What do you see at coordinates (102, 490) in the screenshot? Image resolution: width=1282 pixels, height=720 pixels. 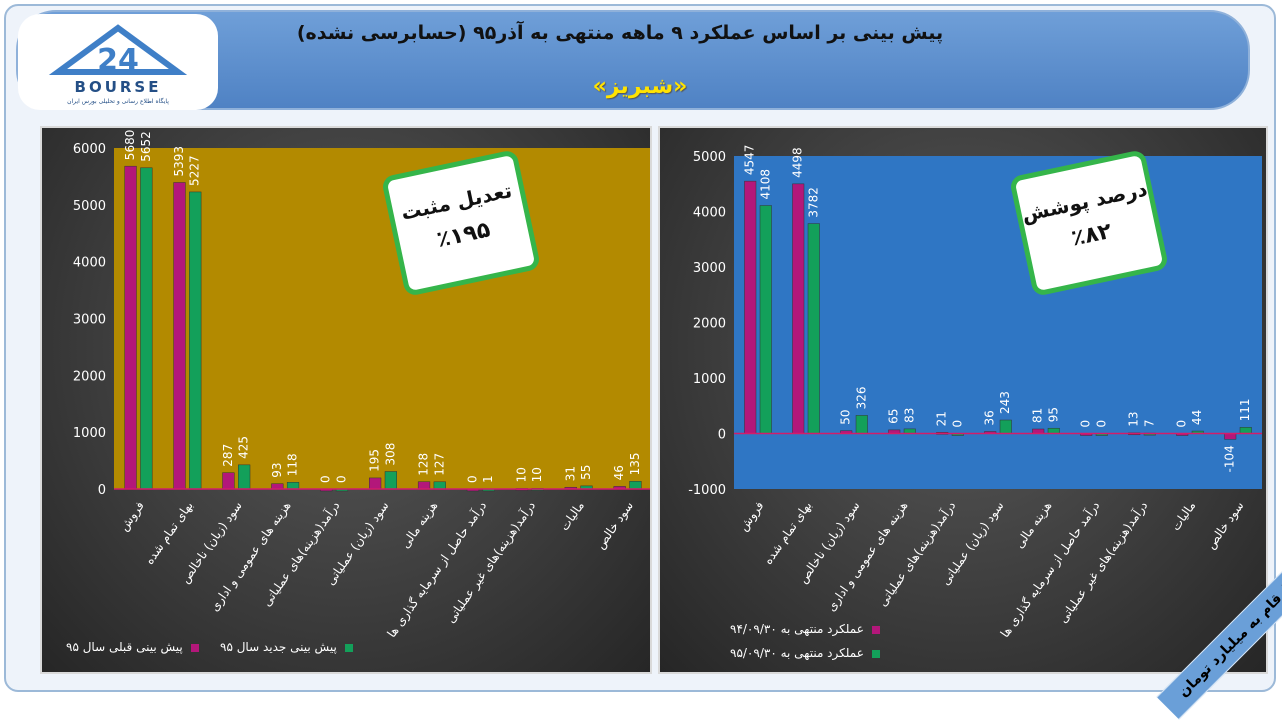 I see `y-tick-label: 0` at bounding box center [102, 490].